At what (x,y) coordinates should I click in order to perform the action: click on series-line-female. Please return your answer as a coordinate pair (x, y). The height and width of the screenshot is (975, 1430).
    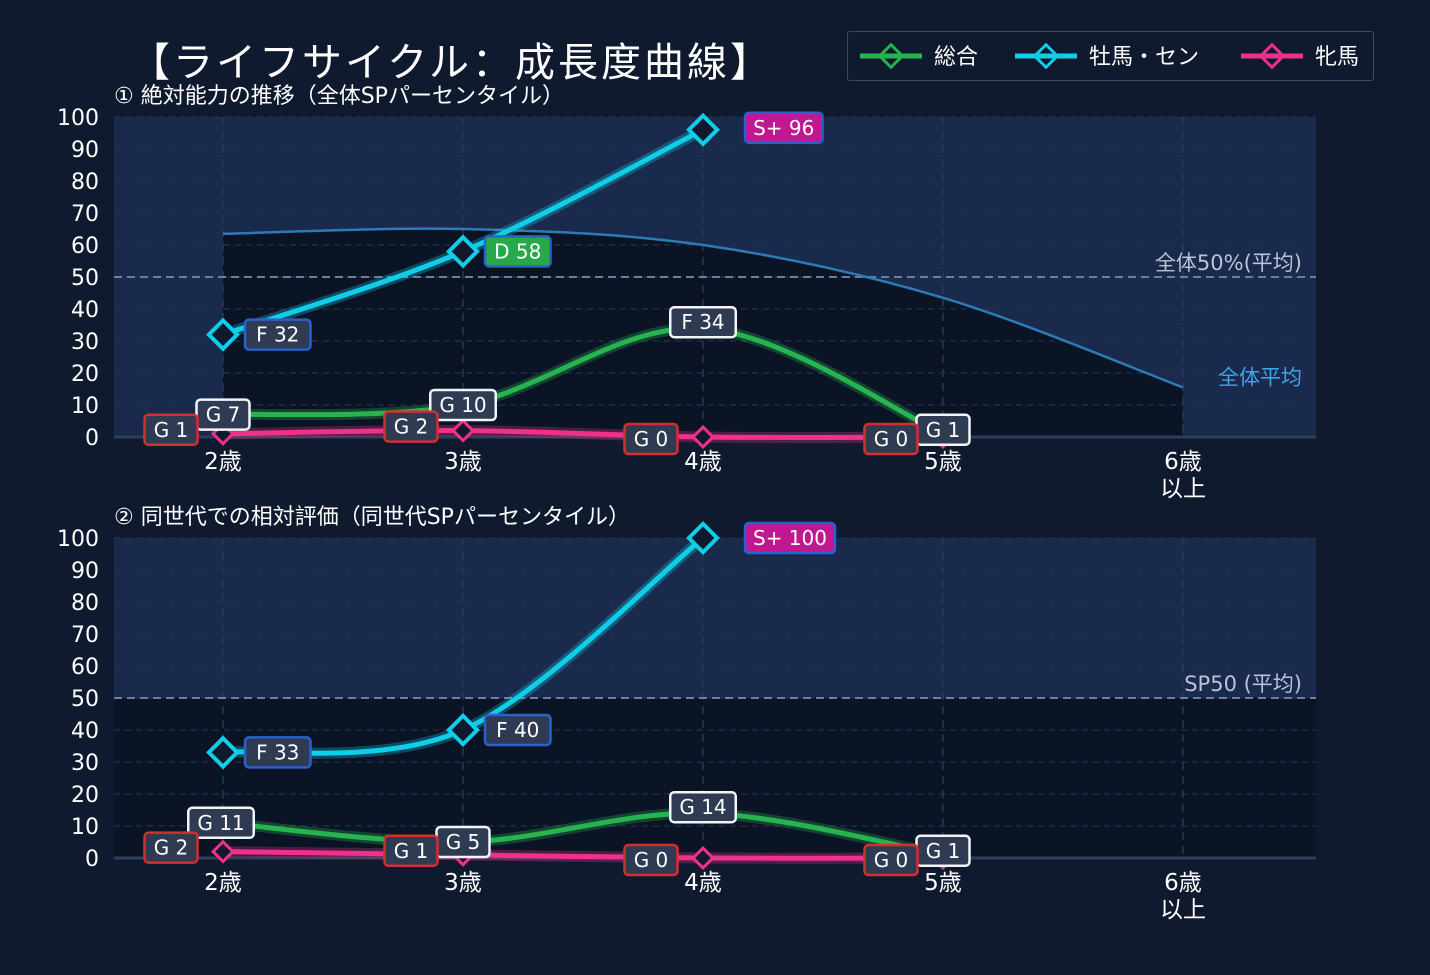
    Looking at the image, I should click on (583, 434).